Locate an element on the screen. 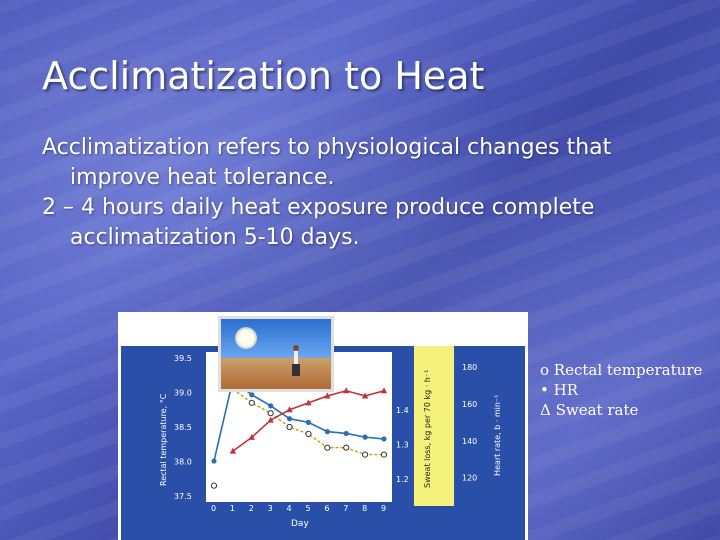  x-tick-label: 4 is located at coordinates (289, 508).